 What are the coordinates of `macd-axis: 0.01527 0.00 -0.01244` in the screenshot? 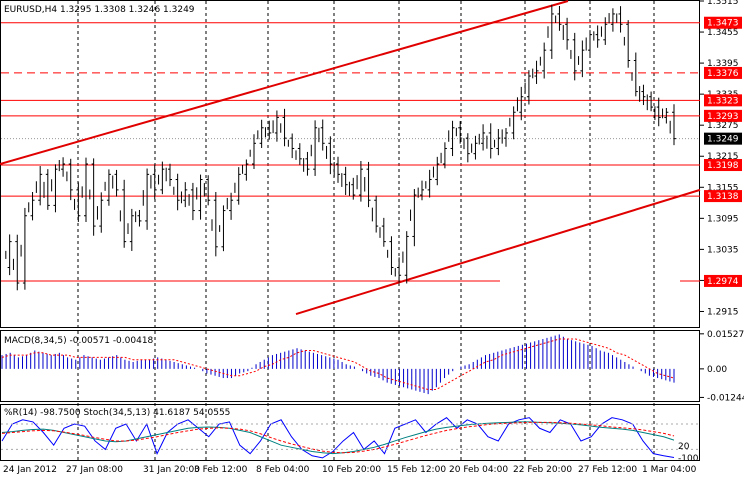 It's located at (722, 366).